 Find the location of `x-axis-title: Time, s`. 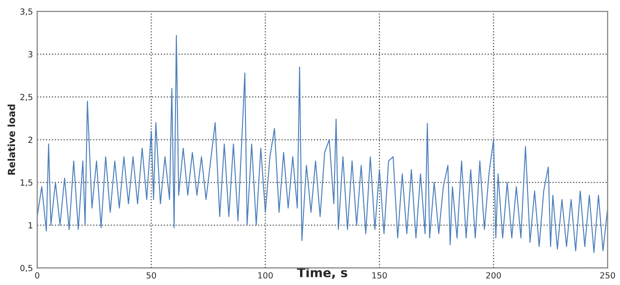

x-axis-title: Time, s is located at coordinates (322, 273).